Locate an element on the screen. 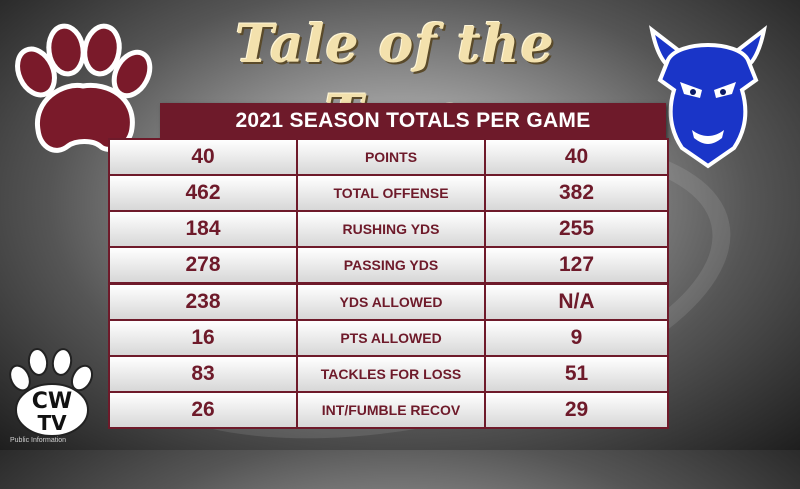  cwtv-logo-cw: CW is located at coordinates (52, 401).